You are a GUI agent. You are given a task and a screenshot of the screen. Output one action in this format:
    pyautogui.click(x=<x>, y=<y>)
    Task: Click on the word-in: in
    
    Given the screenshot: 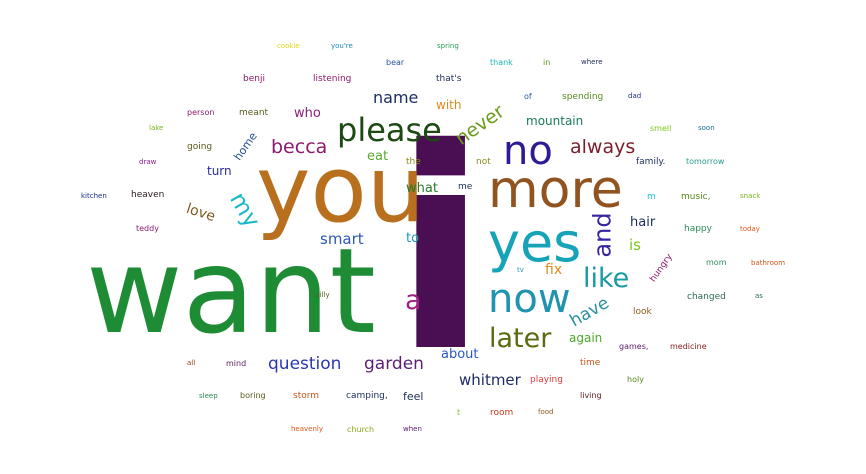 What is the action you would take?
    pyautogui.click(x=547, y=62)
    